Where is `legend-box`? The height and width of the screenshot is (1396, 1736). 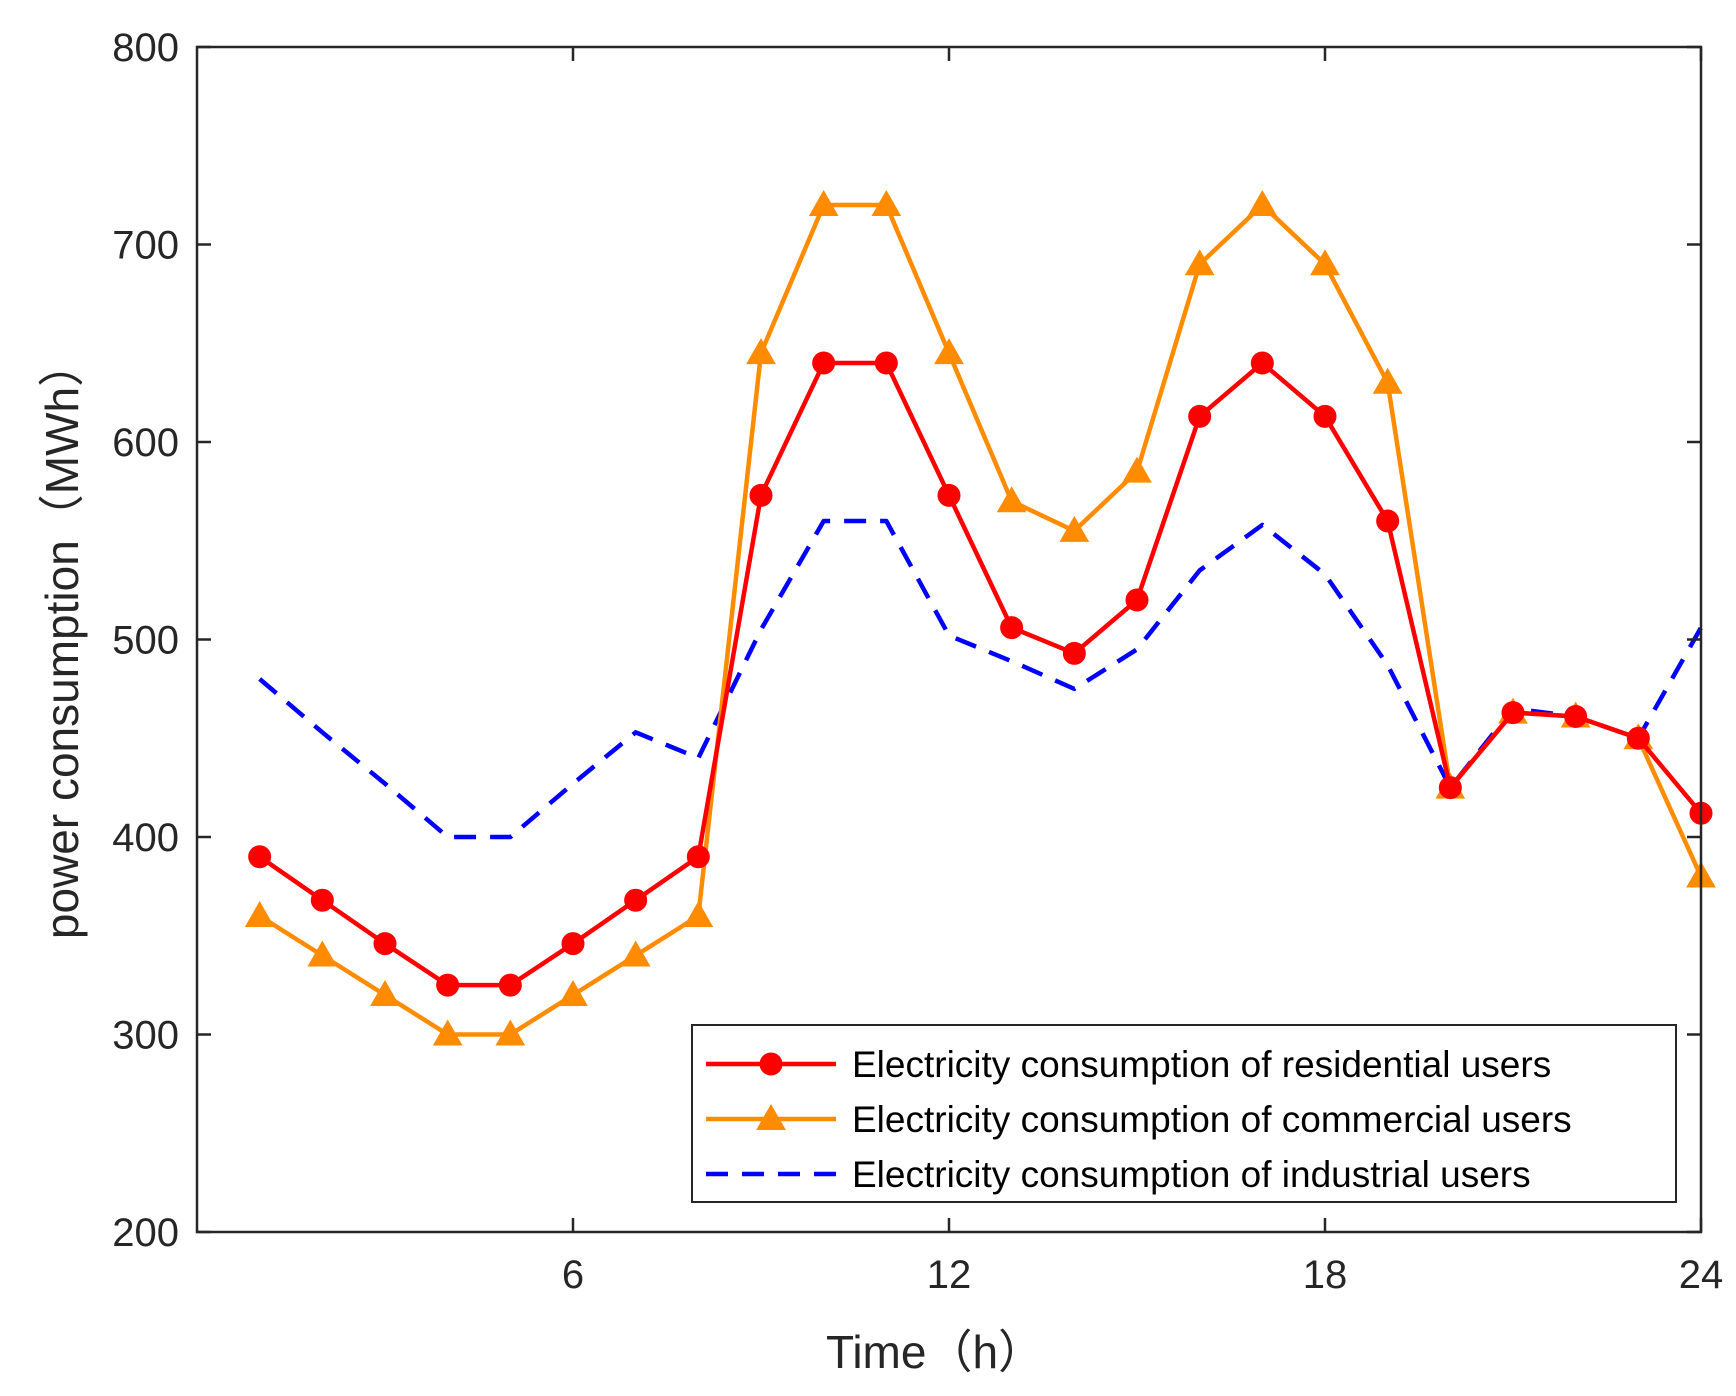 legend-box is located at coordinates (1184, 1113).